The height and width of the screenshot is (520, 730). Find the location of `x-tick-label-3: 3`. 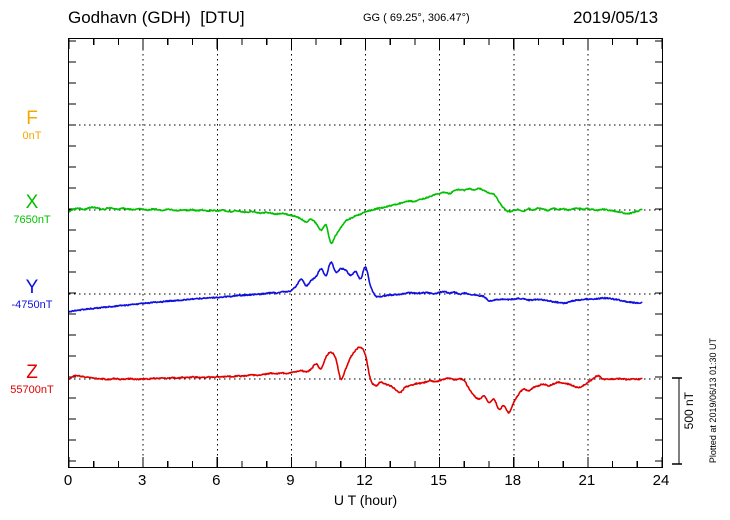

x-tick-label-3: 3 is located at coordinates (142, 480).